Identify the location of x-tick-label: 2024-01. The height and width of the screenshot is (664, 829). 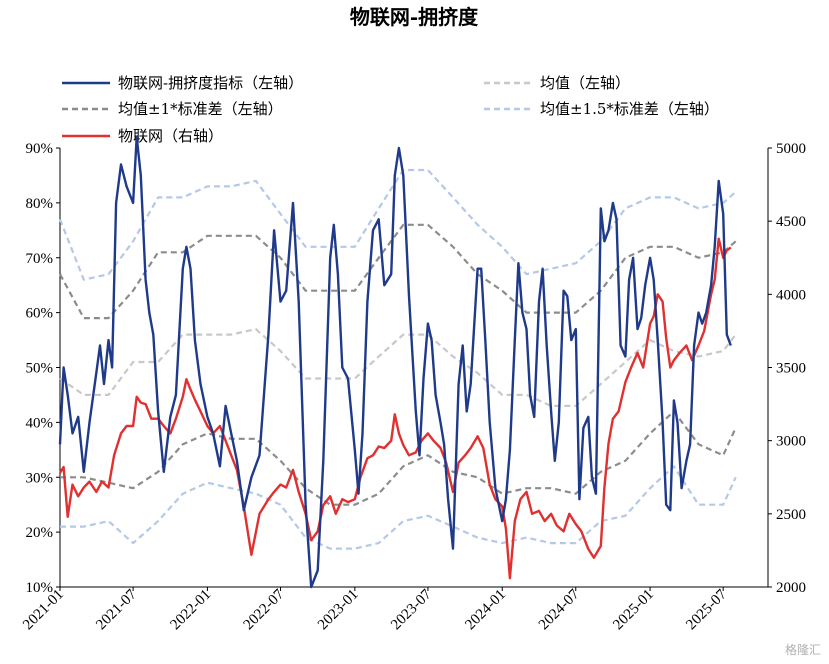
(485, 610).